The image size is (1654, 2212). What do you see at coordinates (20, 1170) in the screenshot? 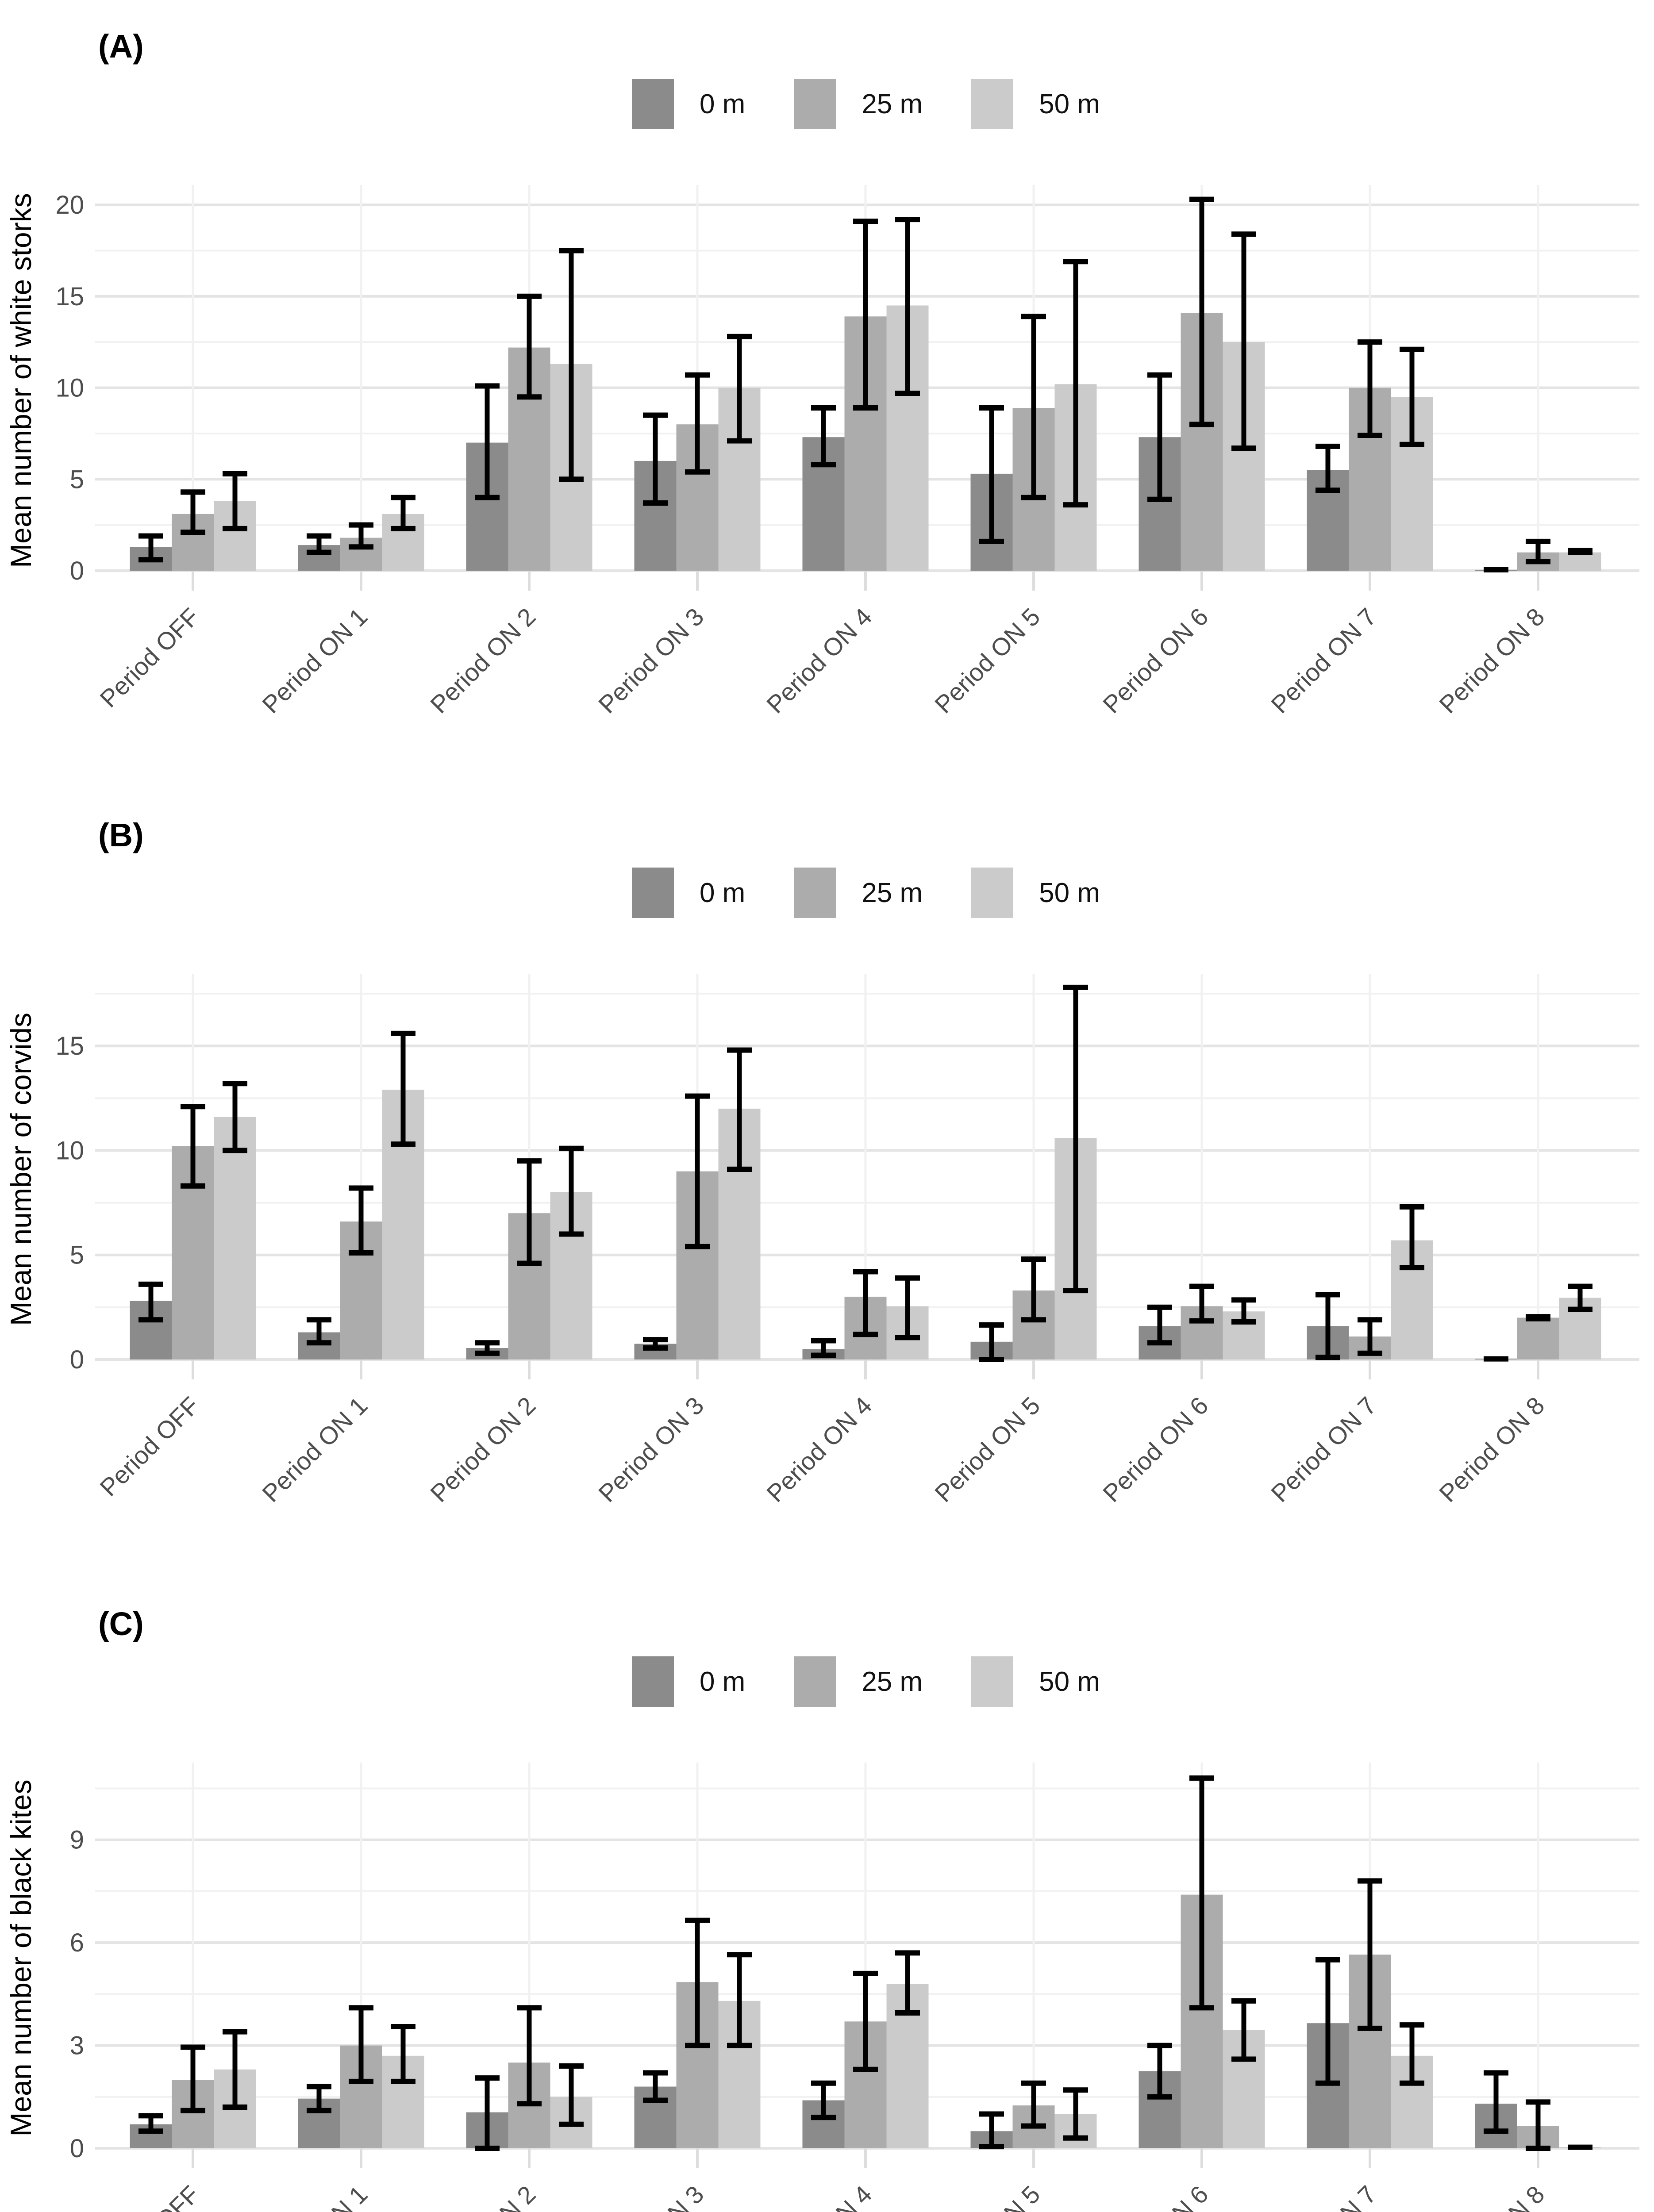
I see `y-axis-title: Mean number of corvids` at bounding box center [20, 1170].